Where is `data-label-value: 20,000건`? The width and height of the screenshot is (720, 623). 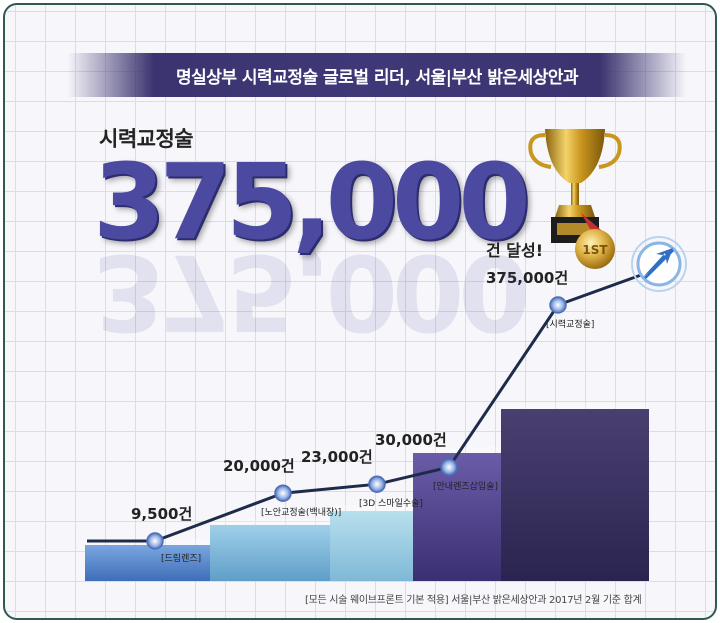 data-label-value: 20,000건 is located at coordinates (259, 466).